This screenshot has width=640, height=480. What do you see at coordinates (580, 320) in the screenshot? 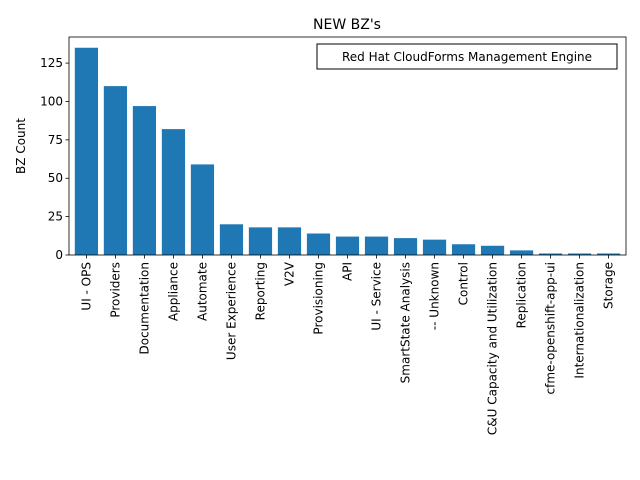
I see `x-tick-label: Internationalization` at bounding box center [580, 320].